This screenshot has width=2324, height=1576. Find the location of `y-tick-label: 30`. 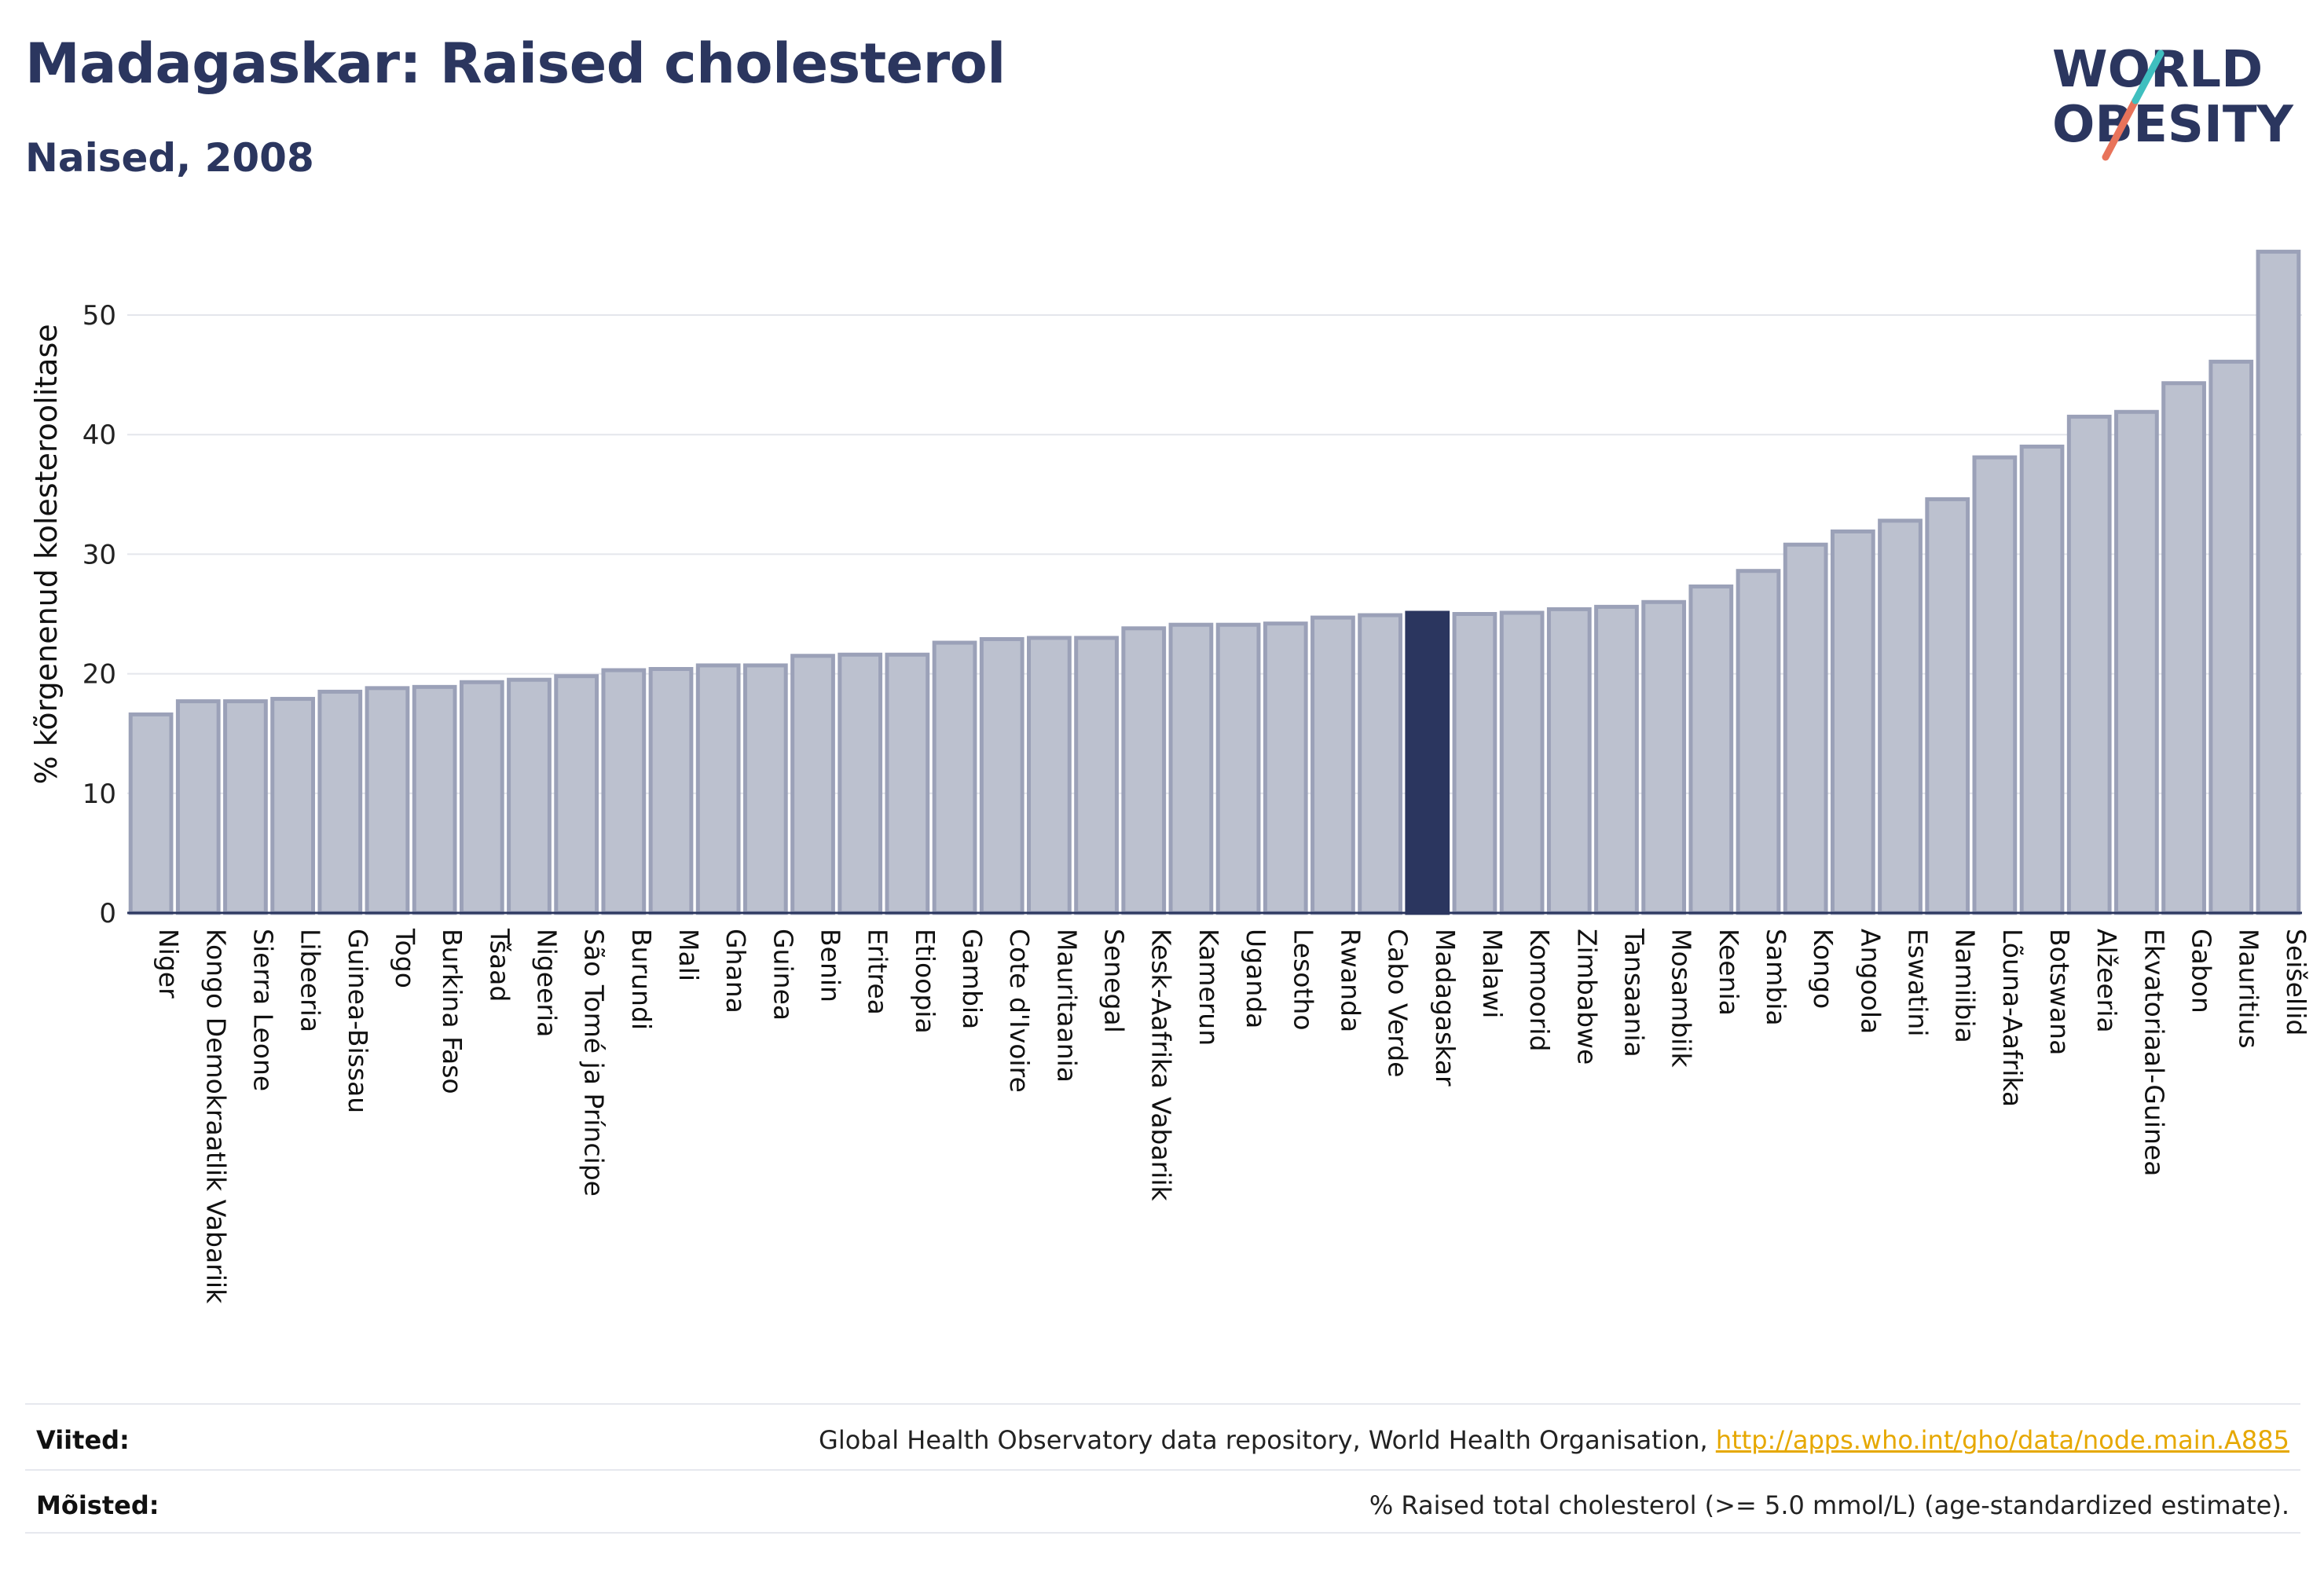

y-tick-label: 30 is located at coordinates (99, 554).